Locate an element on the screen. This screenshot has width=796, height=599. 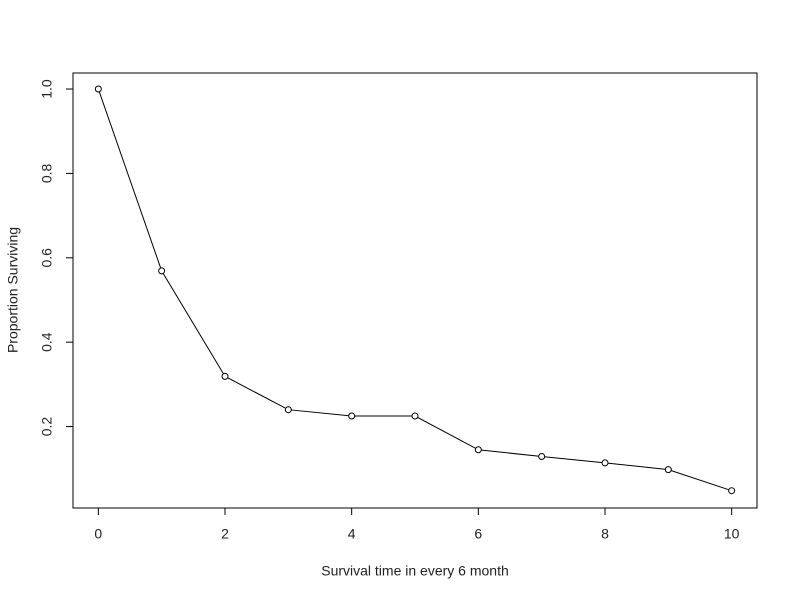
y-tick-label: 0.8 is located at coordinates (47, 173).